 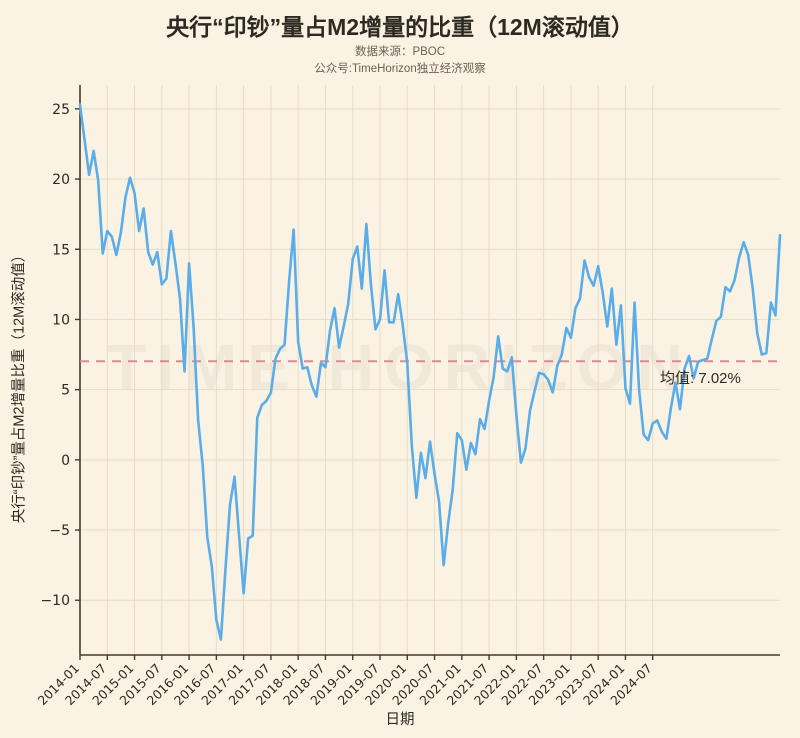 What do you see at coordinates (61, 110) in the screenshot?
I see `svg-text: 25` at bounding box center [61, 110].